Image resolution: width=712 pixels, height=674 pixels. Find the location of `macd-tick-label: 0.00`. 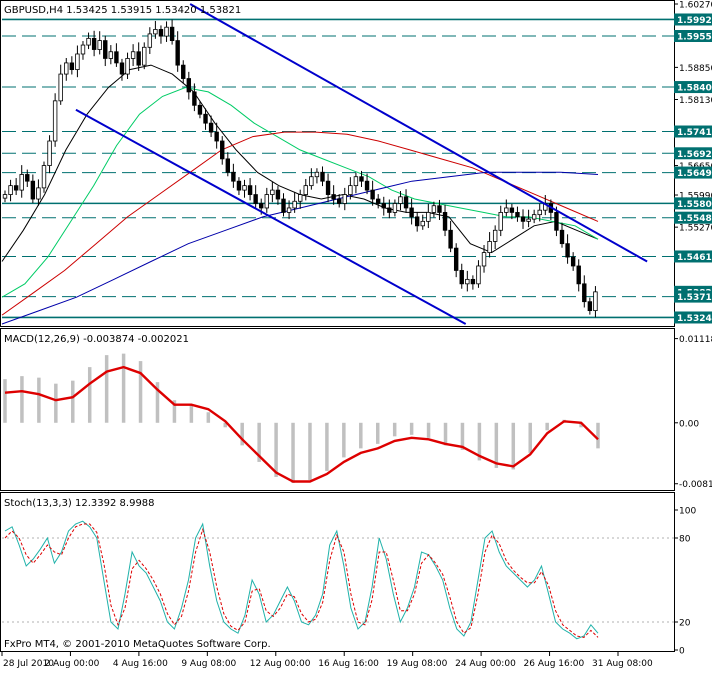

macd-tick-label: 0.00 is located at coordinates (689, 424).